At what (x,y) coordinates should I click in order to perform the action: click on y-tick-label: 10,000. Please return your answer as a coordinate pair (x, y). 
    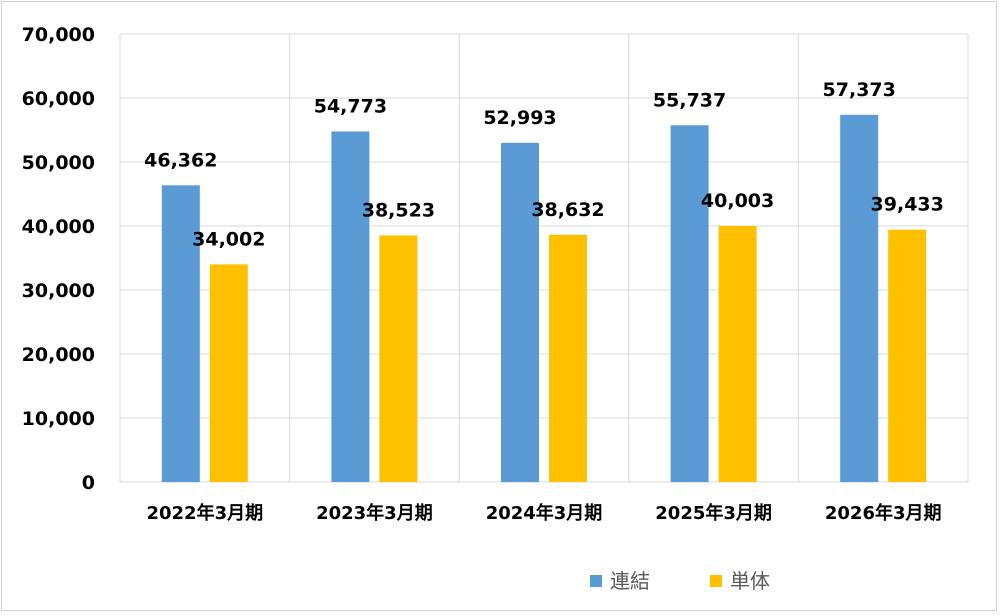
    Looking at the image, I should click on (58, 419).